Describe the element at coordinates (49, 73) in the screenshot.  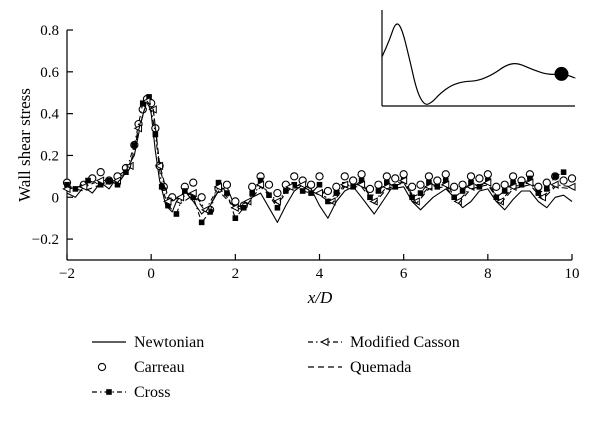
I see `y-tick-label: 0.6` at that location.